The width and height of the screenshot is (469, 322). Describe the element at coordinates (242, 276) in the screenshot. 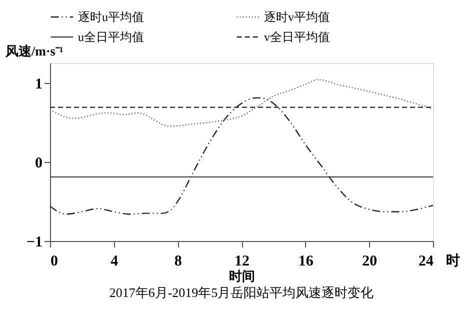

I see `x-axis-title: 时间` at that location.